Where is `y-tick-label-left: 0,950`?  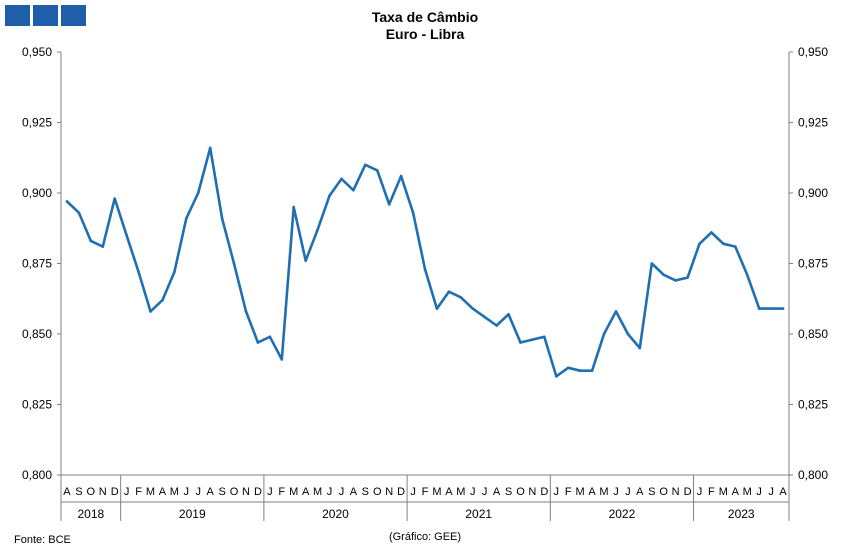 y-tick-label-left: 0,950 is located at coordinates (37, 52).